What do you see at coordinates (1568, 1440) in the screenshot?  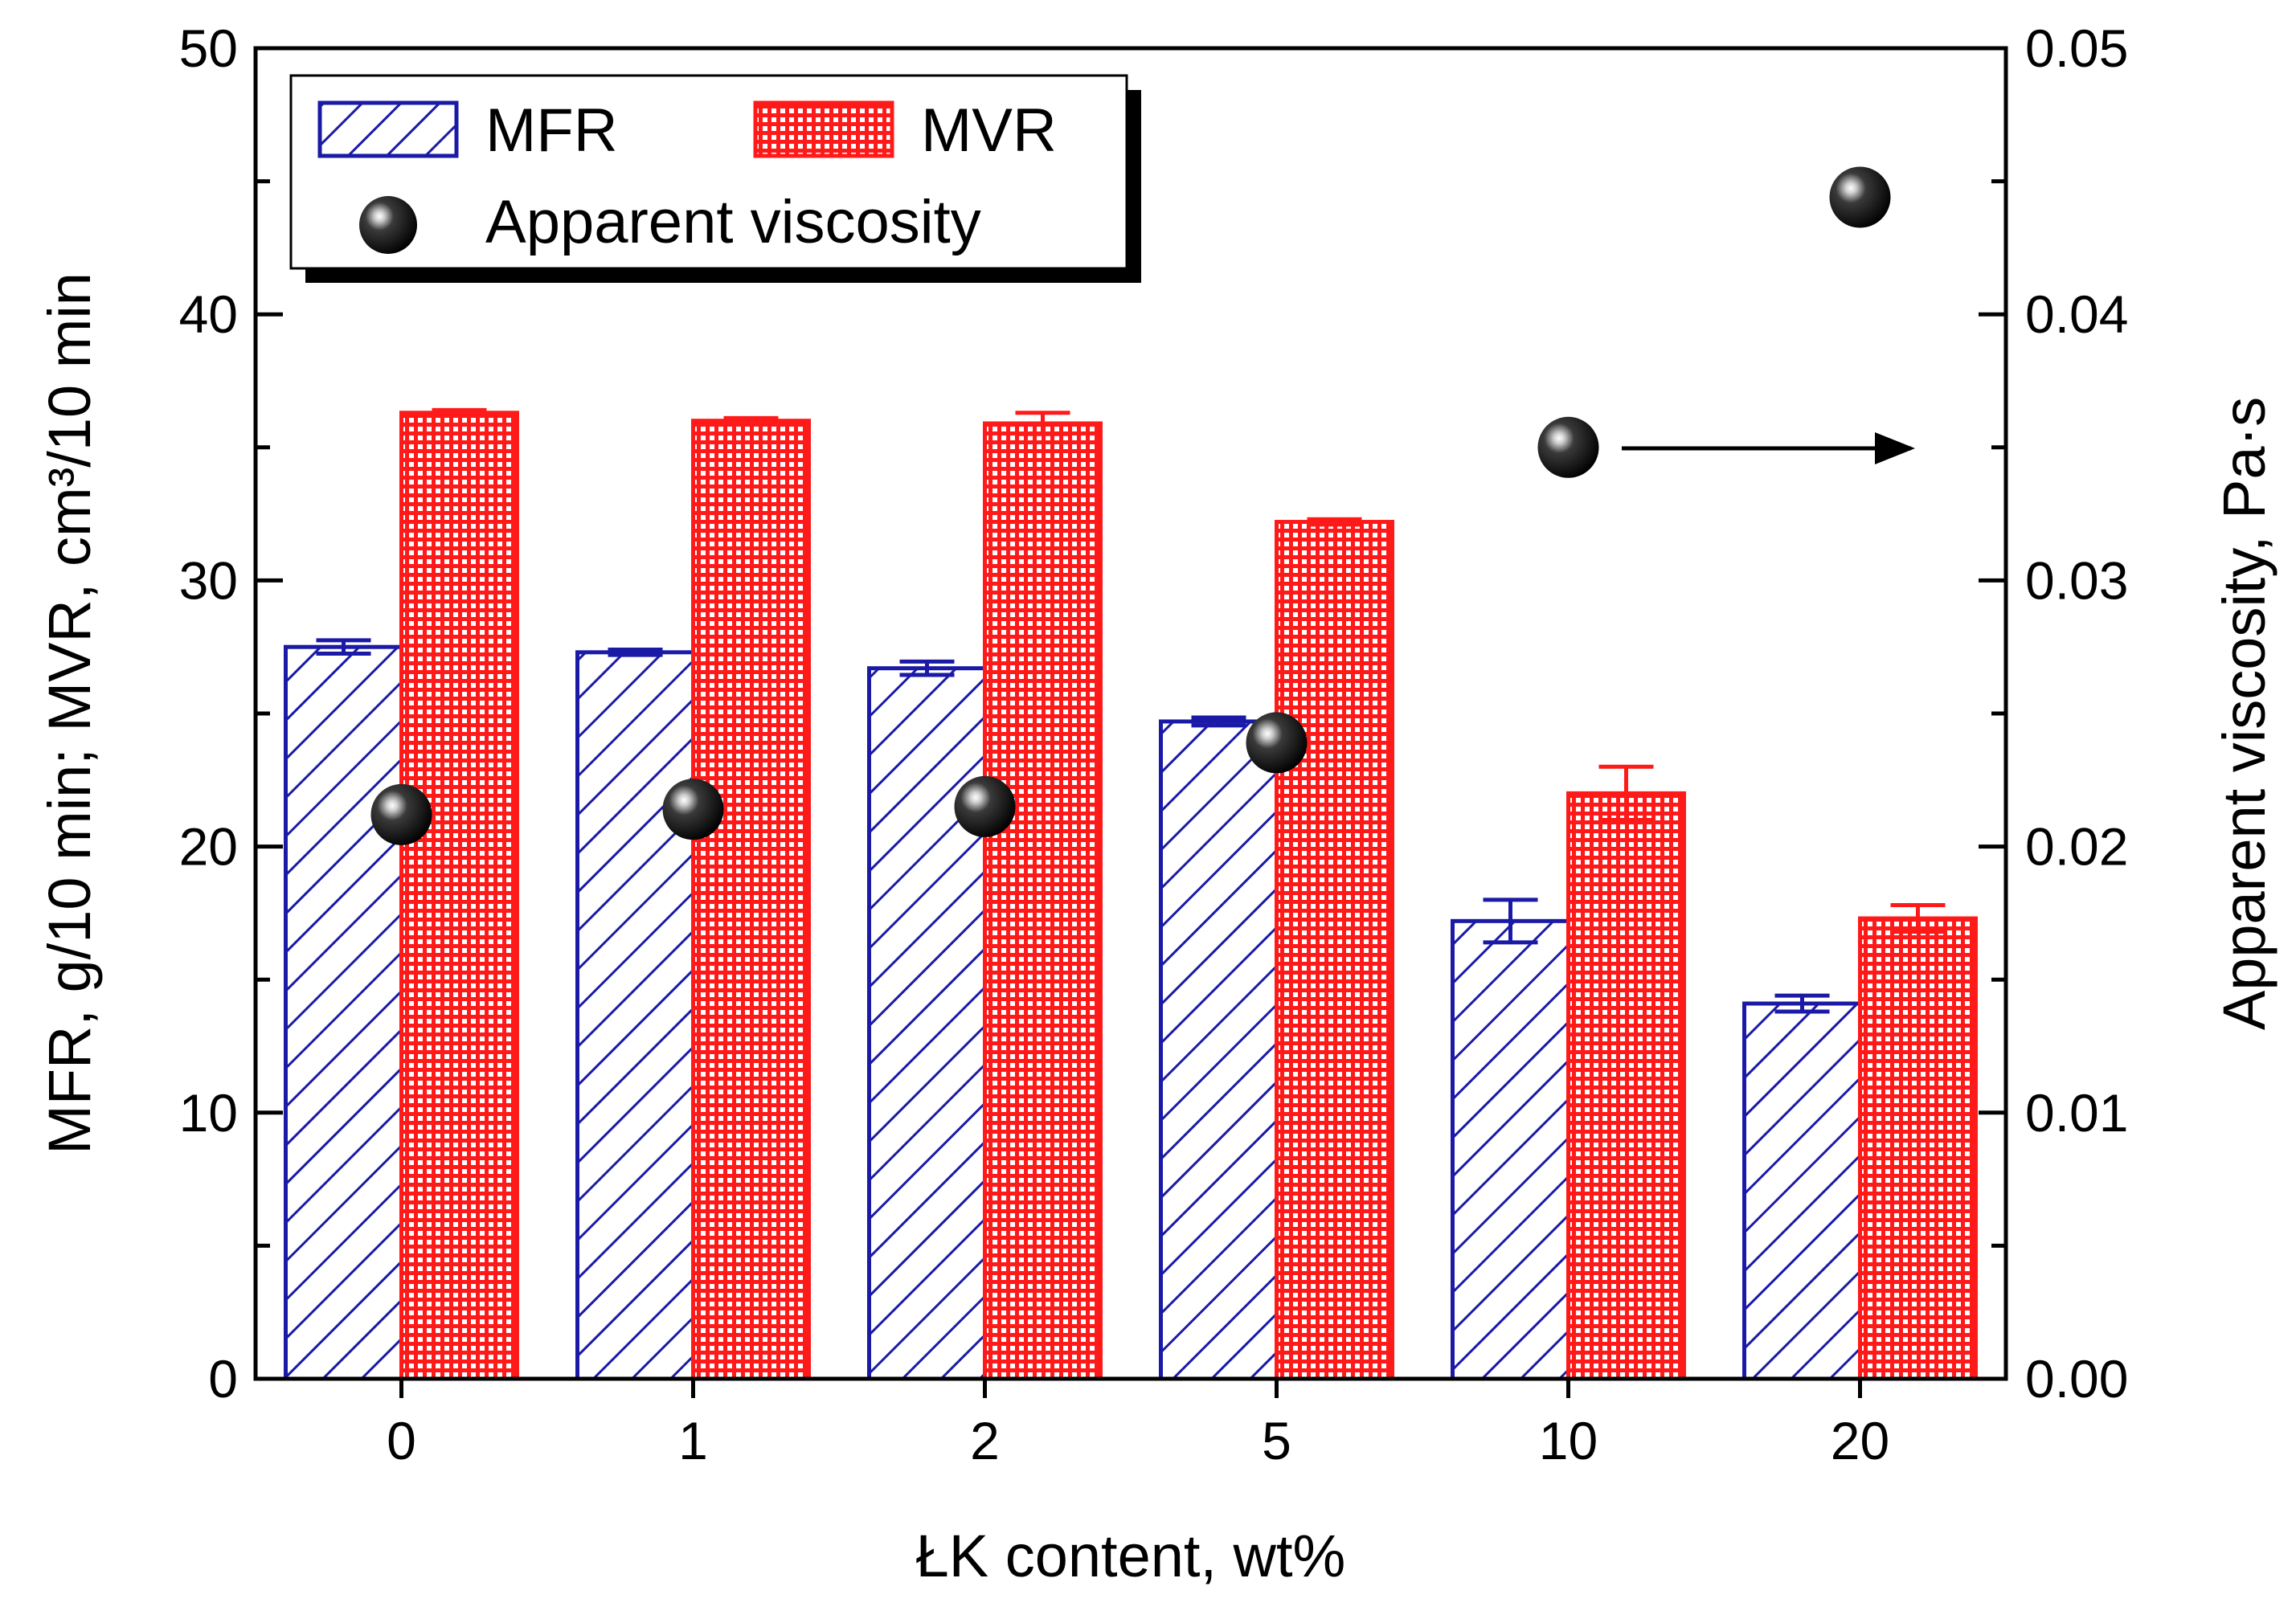 I see `x-tick-label: 10` at bounding box center [1568, 1440].